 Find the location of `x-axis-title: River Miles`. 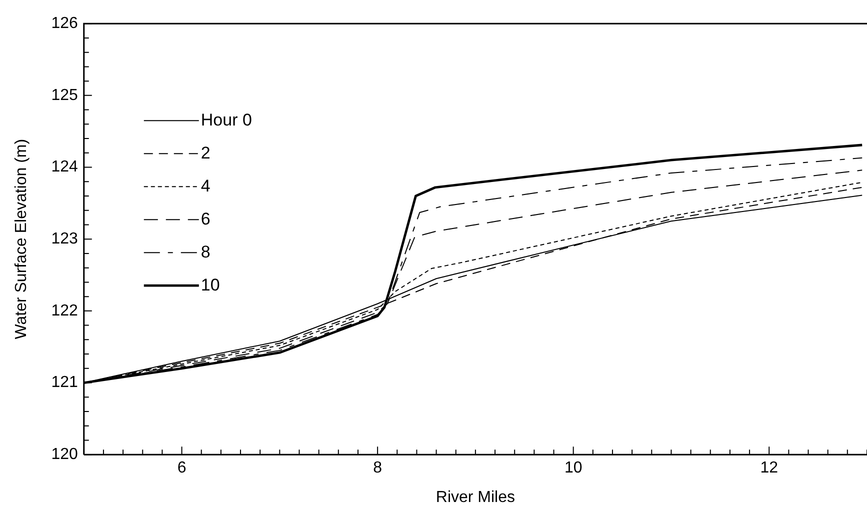

x-axis-title: River Miles is located at coordinates (476, 497).